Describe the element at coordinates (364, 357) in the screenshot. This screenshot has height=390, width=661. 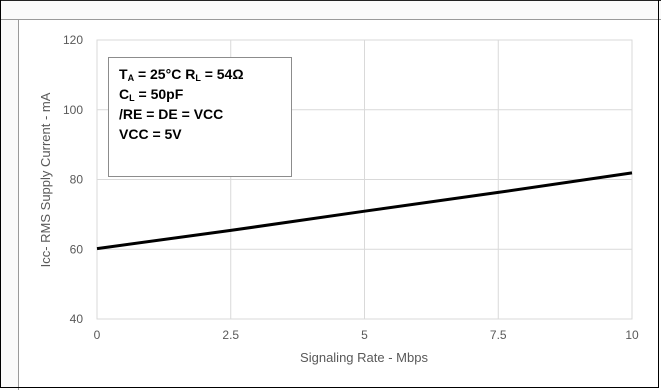
I see `x-axis-label: Signaling Rate - Mbps` at that location.